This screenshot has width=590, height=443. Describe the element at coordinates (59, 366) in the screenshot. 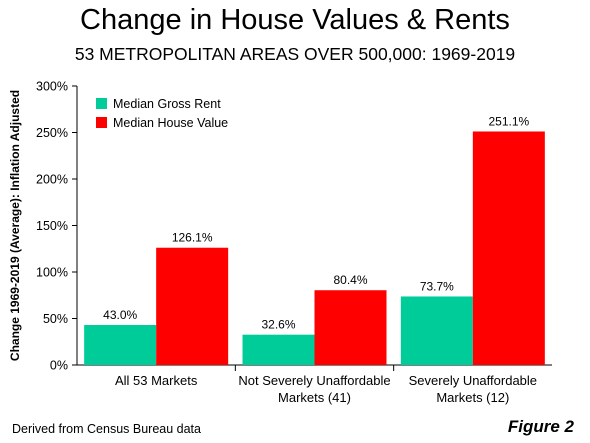

I see `y-tick-label: 0%` at that location.